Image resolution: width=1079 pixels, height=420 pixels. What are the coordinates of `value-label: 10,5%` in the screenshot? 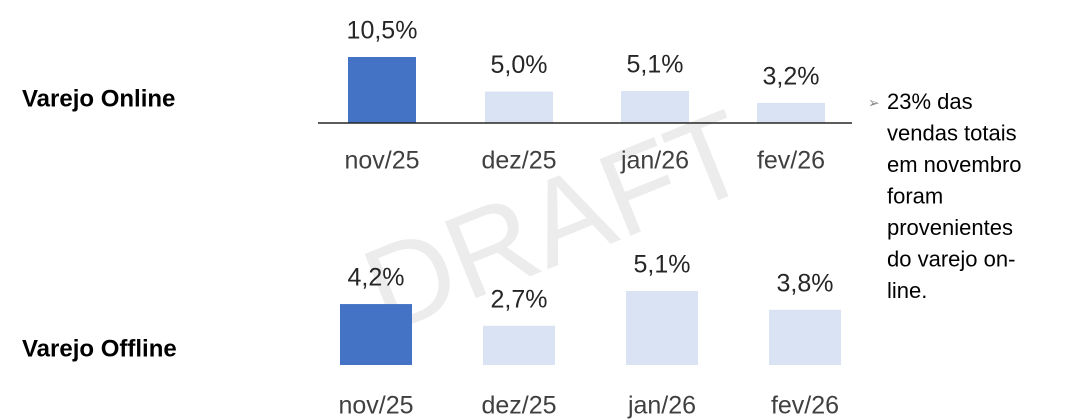 It's located at (382, 31).